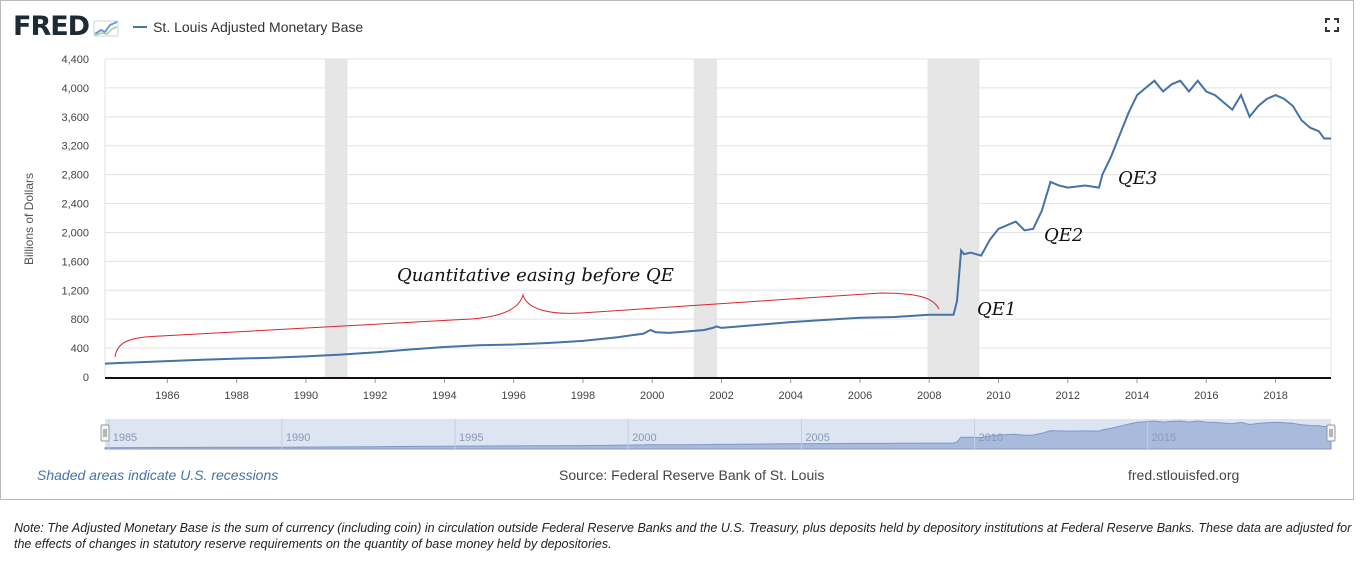 The image size is (1366, 565). I want to click on site-link: fred.stlouisfed.org, so click(1184, 475).